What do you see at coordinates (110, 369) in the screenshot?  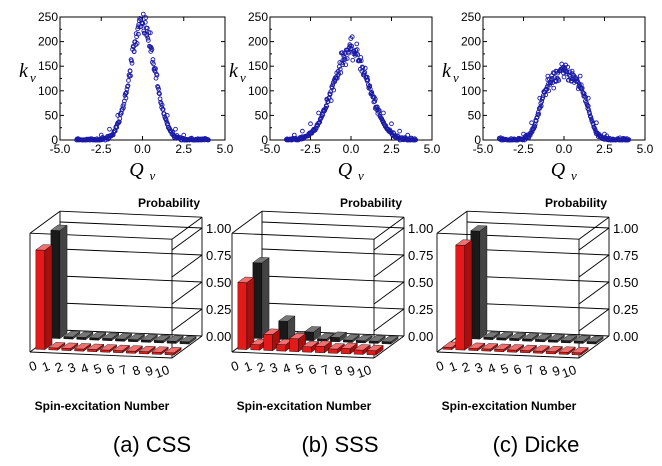 I see `category-label: 6` at bounding box center [110, 369].